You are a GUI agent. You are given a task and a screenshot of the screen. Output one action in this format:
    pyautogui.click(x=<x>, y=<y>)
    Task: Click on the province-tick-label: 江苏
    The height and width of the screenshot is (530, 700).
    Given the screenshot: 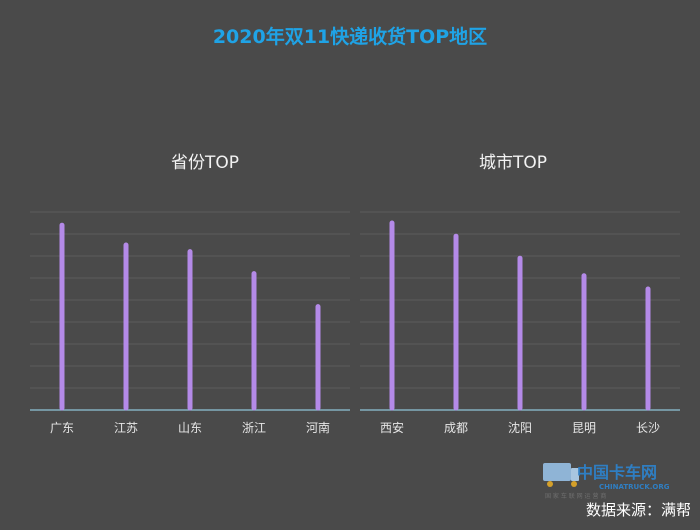 What is the action you would take?
    pyautogui.click(x=126, y=428)
    